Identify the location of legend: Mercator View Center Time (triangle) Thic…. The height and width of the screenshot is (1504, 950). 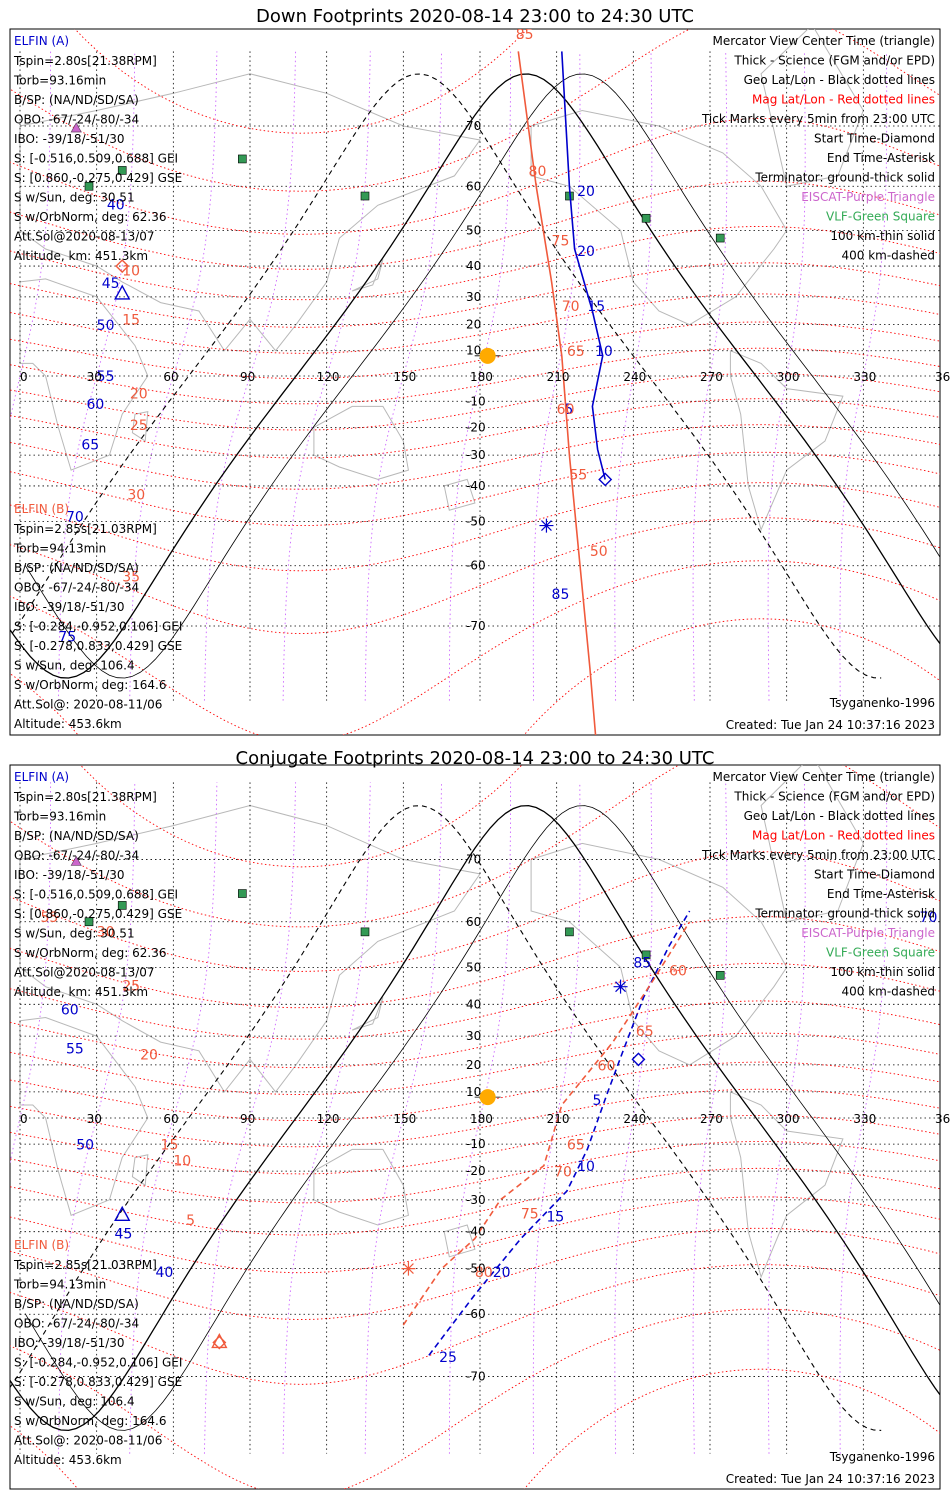
(818, 148).